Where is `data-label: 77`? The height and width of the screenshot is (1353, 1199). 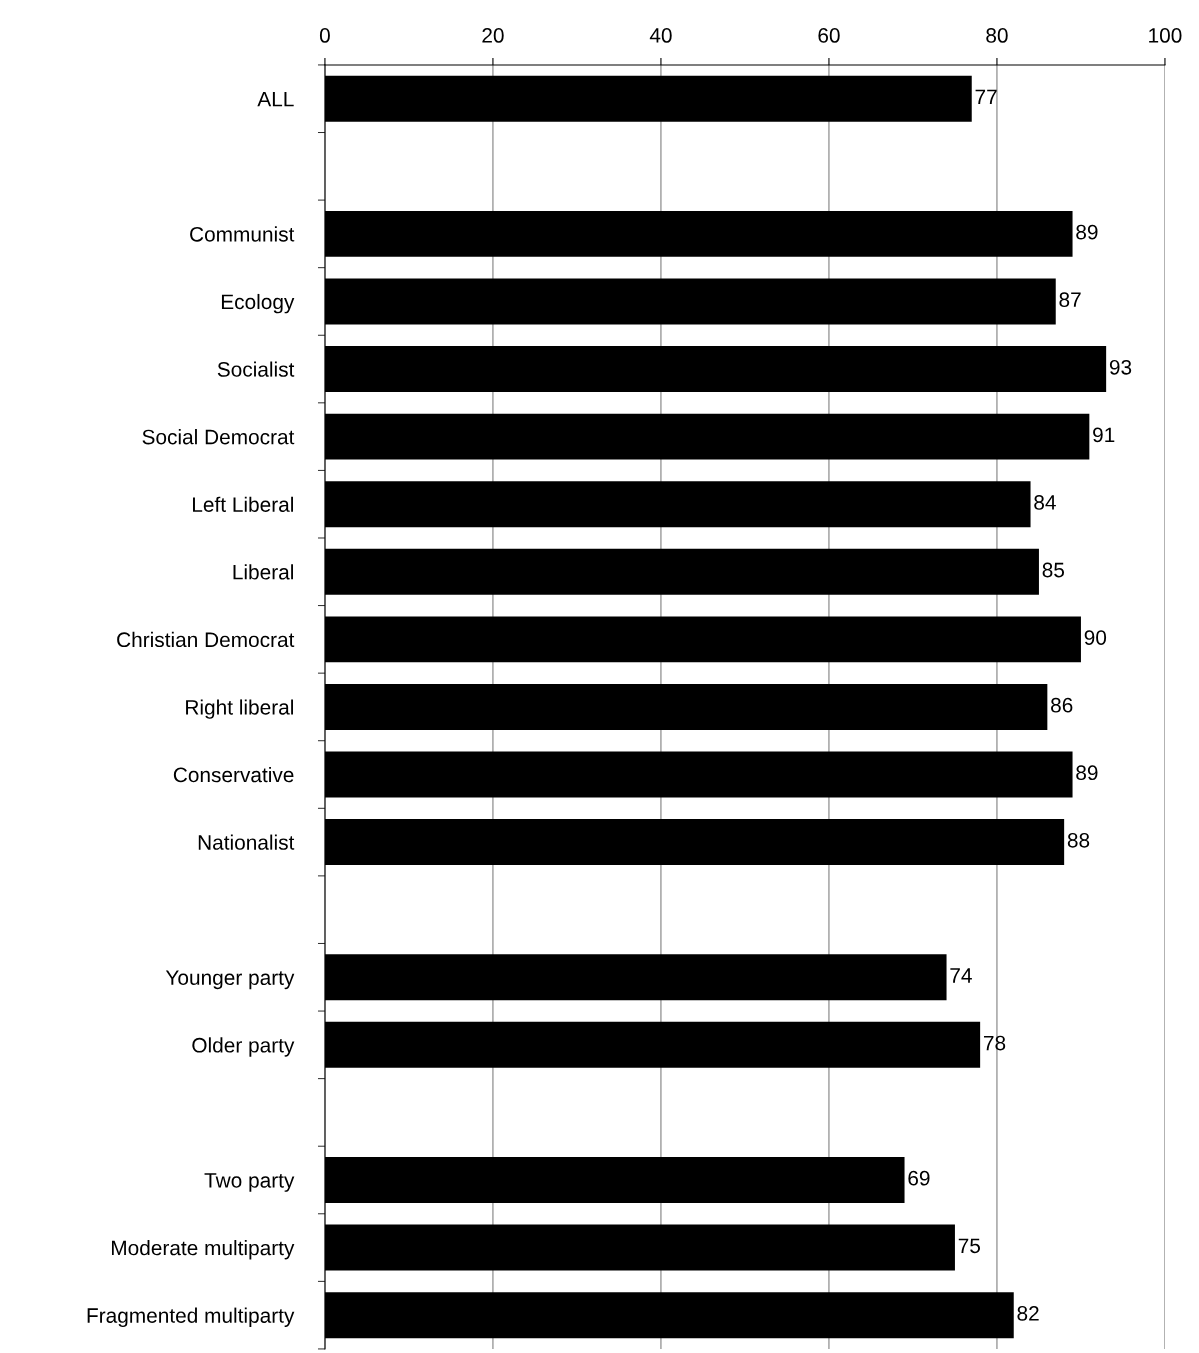 data-label: 77 is located at coordinates (986, 97).